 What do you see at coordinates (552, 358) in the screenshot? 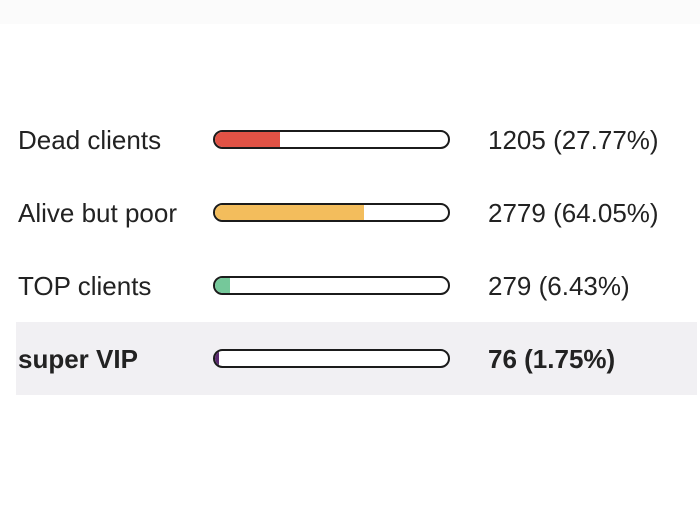
I see `segment-value: 76 (1.75%)` at bounding box center [552, 358].